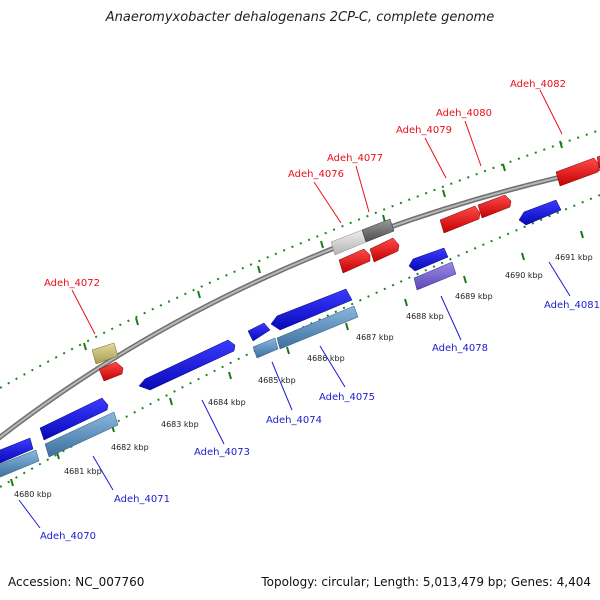 The image size is (600, 600). I want to click on scale-label: 4691 kbp, so click(574, 257).